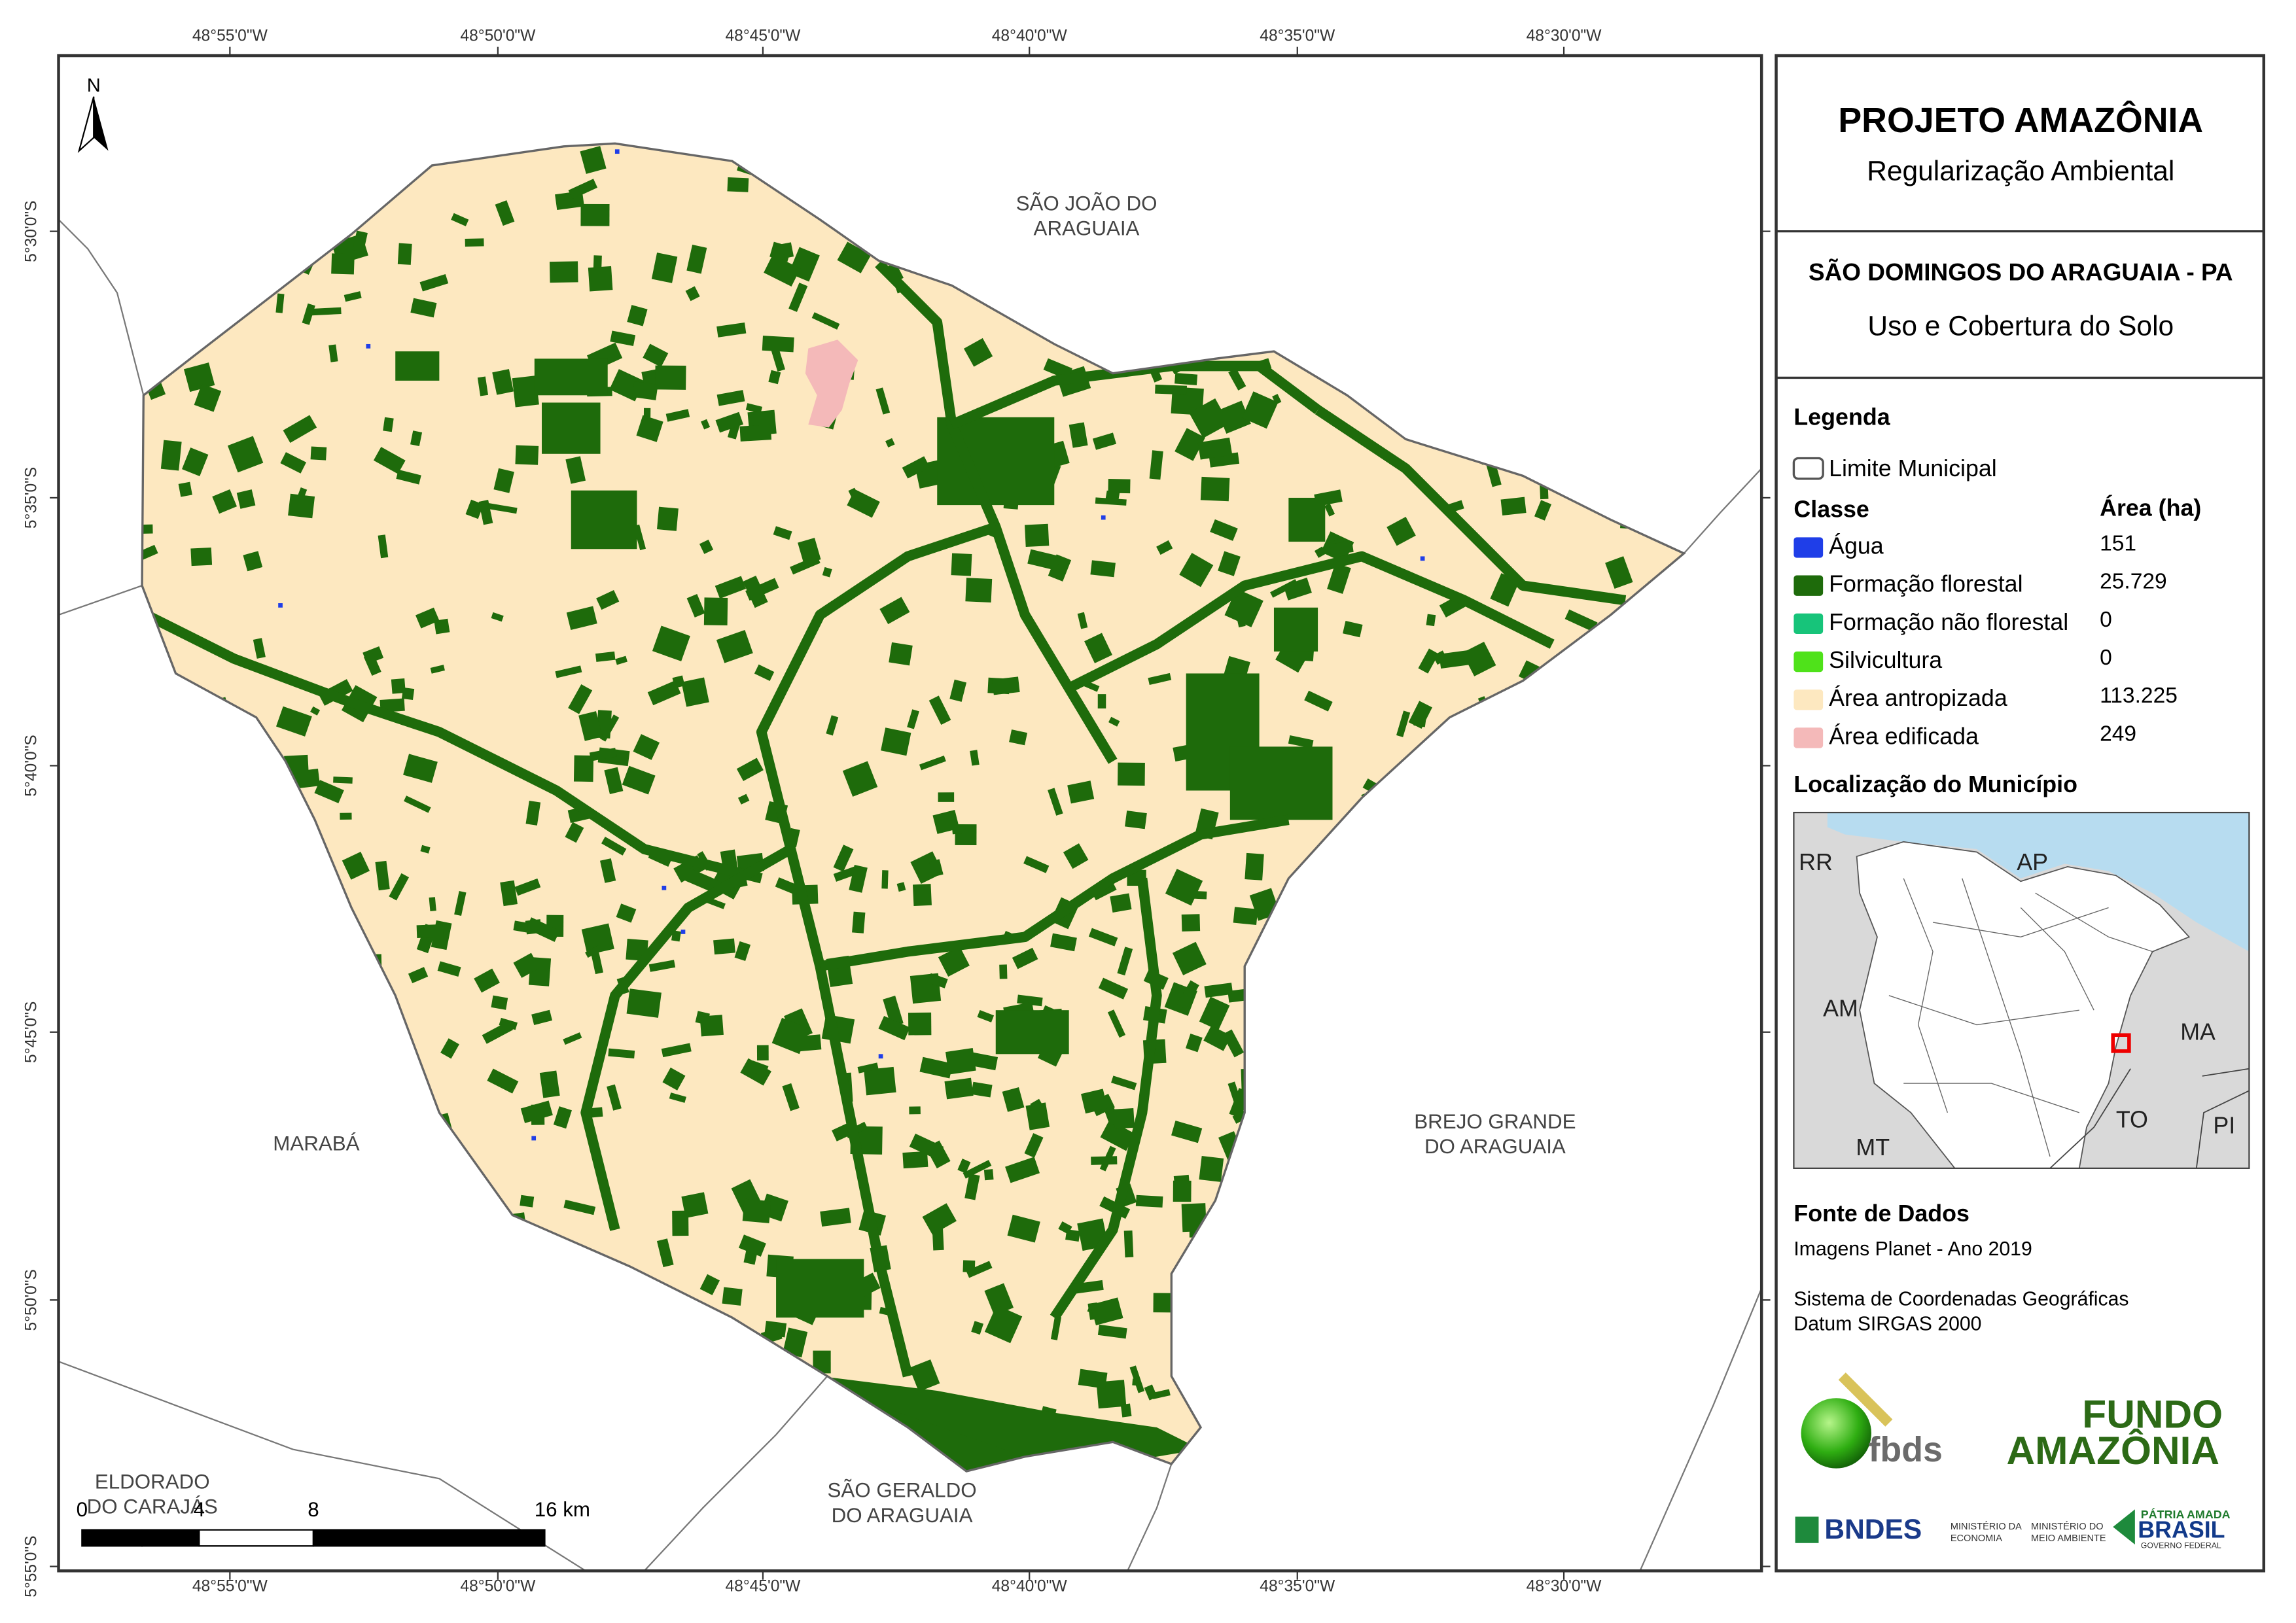 The width and height of the screenshot is (2296, 1623). I want to click on legend-area: 25.729, so click(2133, 582).